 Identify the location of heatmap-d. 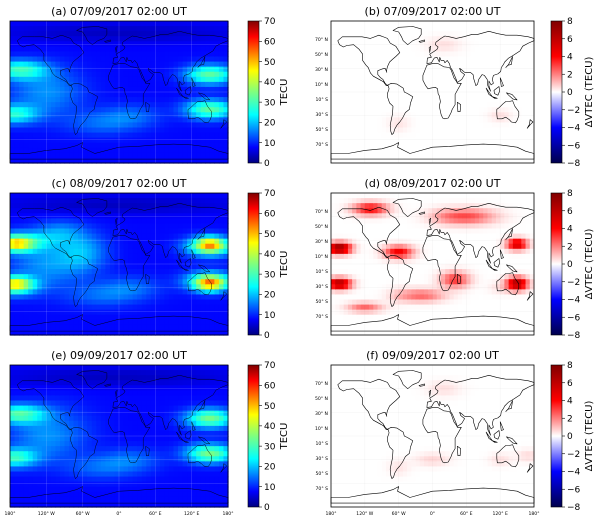
(433, 264).